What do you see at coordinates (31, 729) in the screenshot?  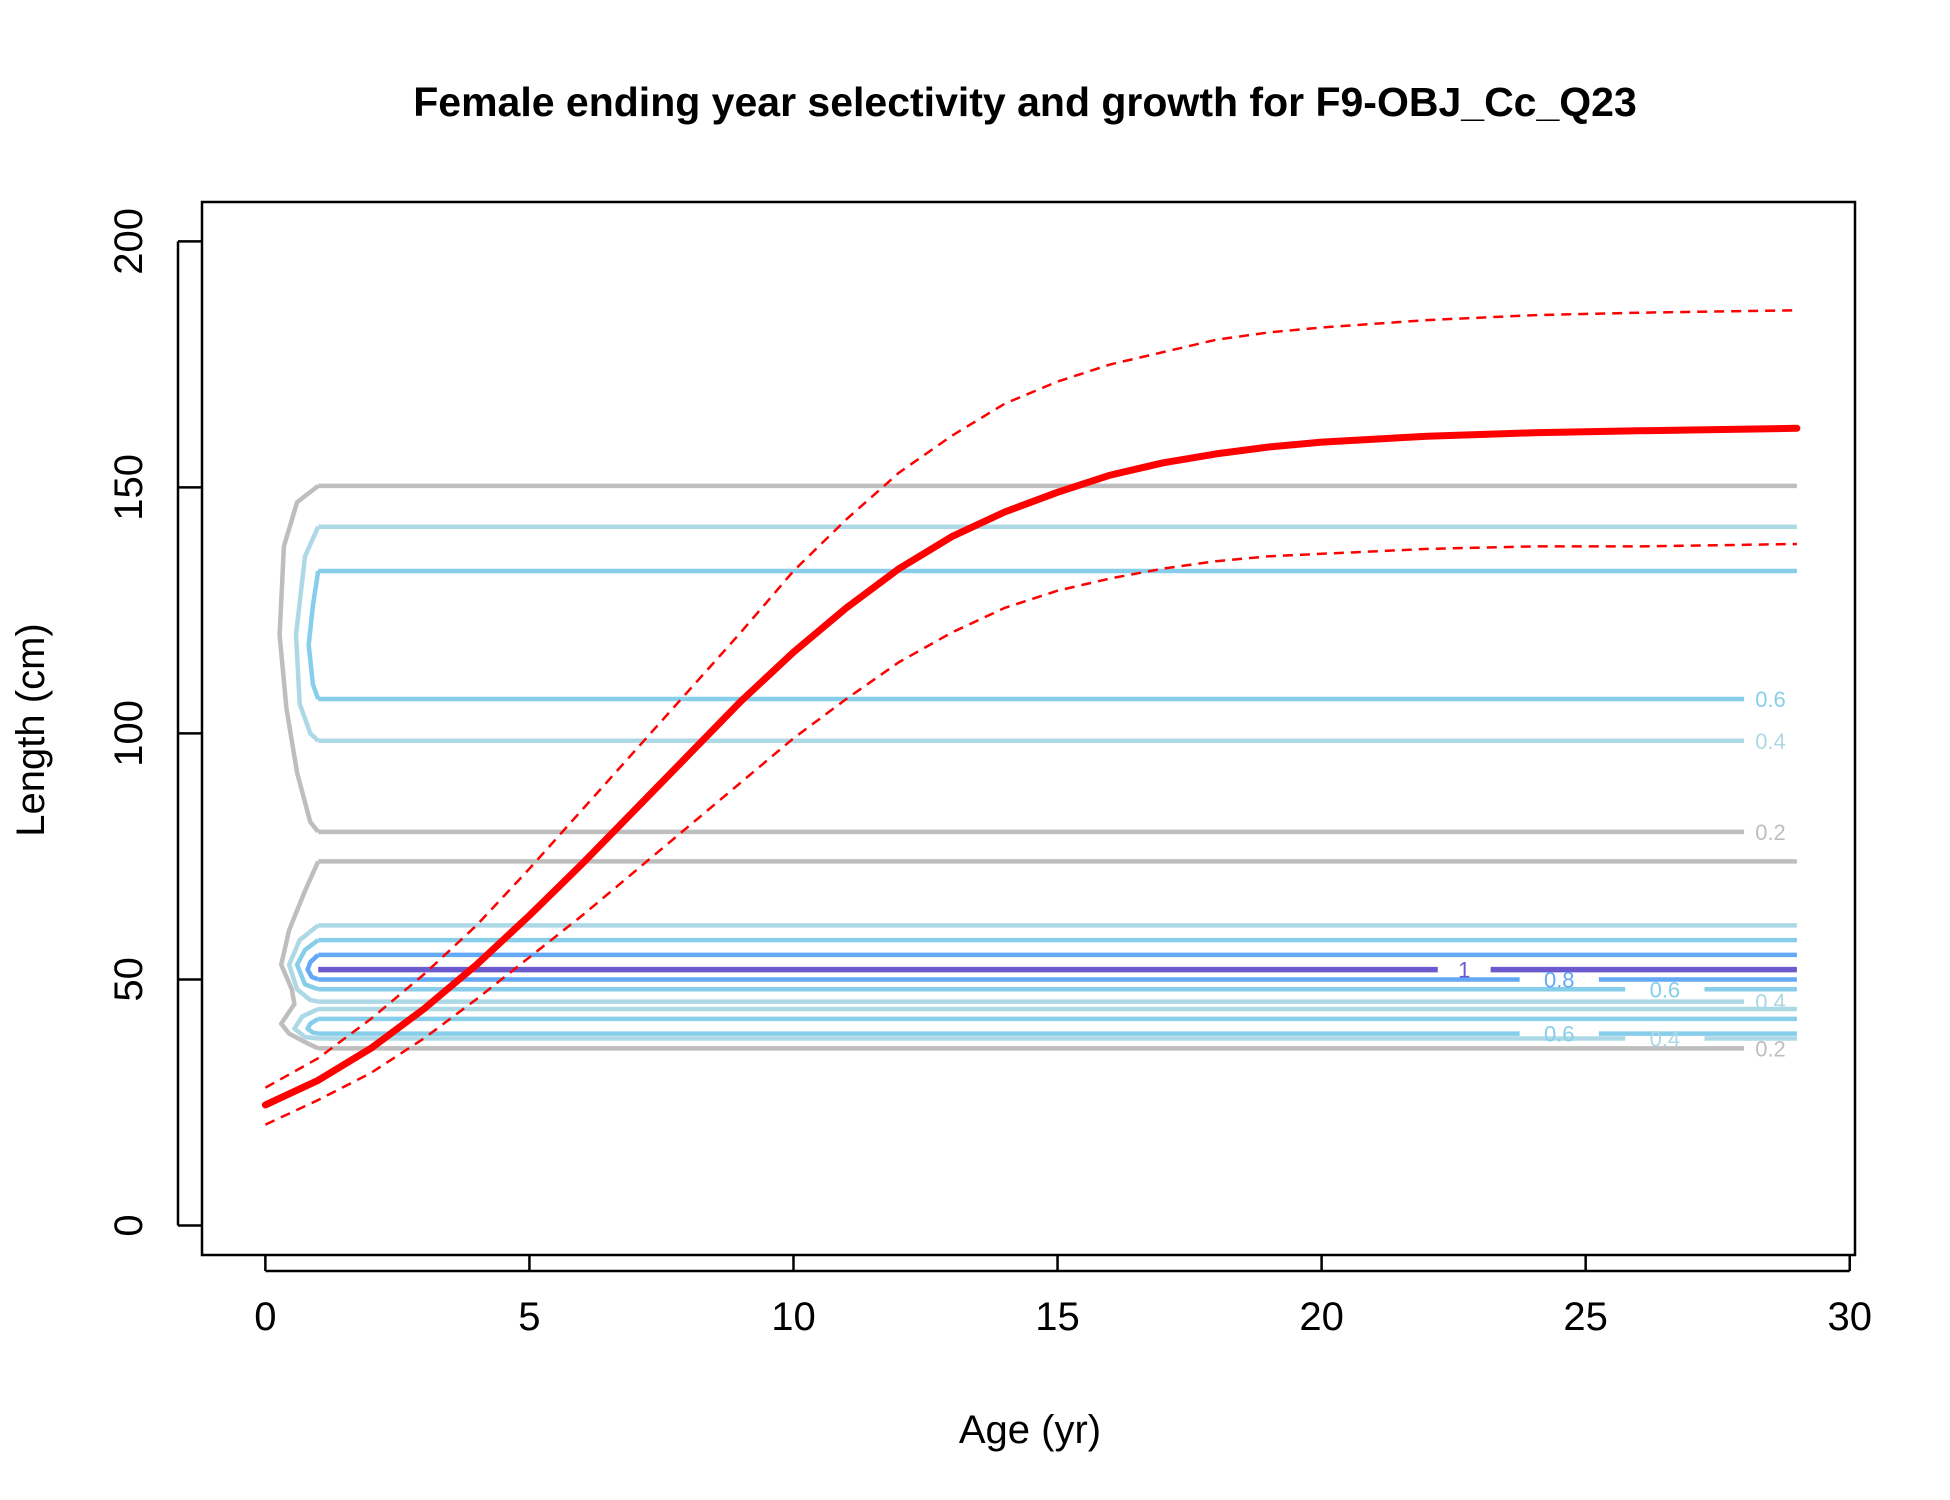 I see `y-axis-label: Length (cm)` at bounding box center [31, 729].